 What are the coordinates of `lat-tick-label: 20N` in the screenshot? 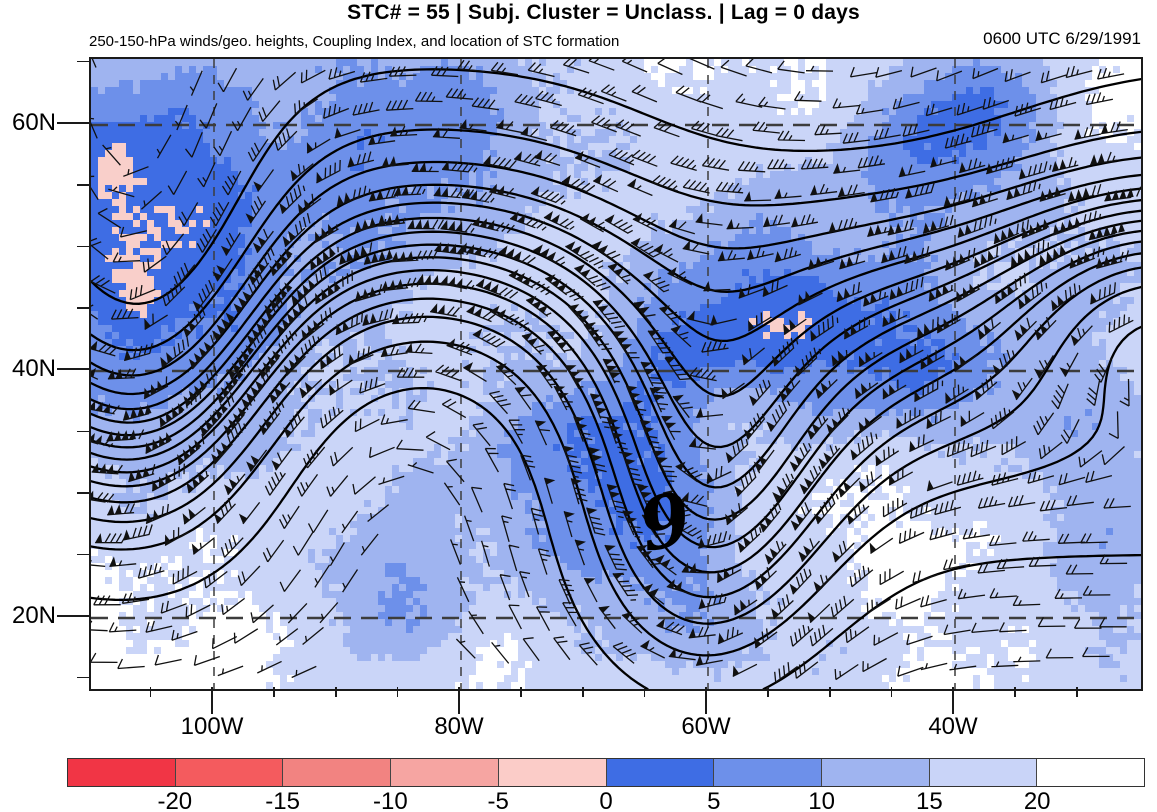 It's located at (33, 615).